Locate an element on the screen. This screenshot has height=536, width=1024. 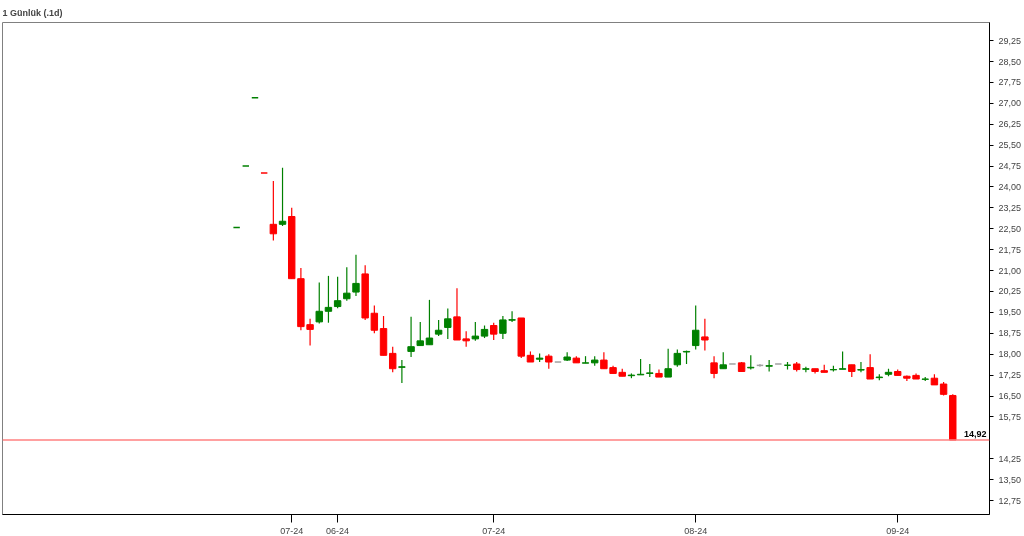
y-tick-label: 15,75 is located at coordinates (1010, 416).